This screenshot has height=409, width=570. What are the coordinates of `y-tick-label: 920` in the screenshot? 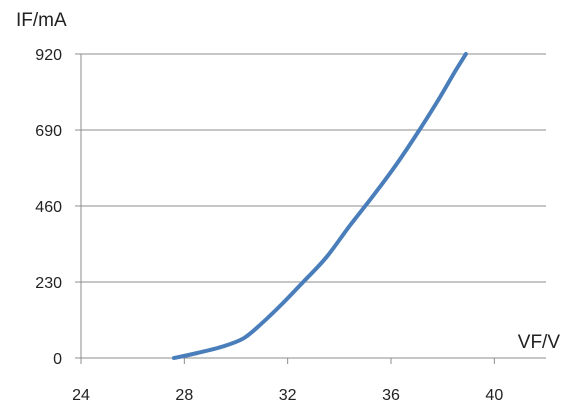 It's located at (48, 55).